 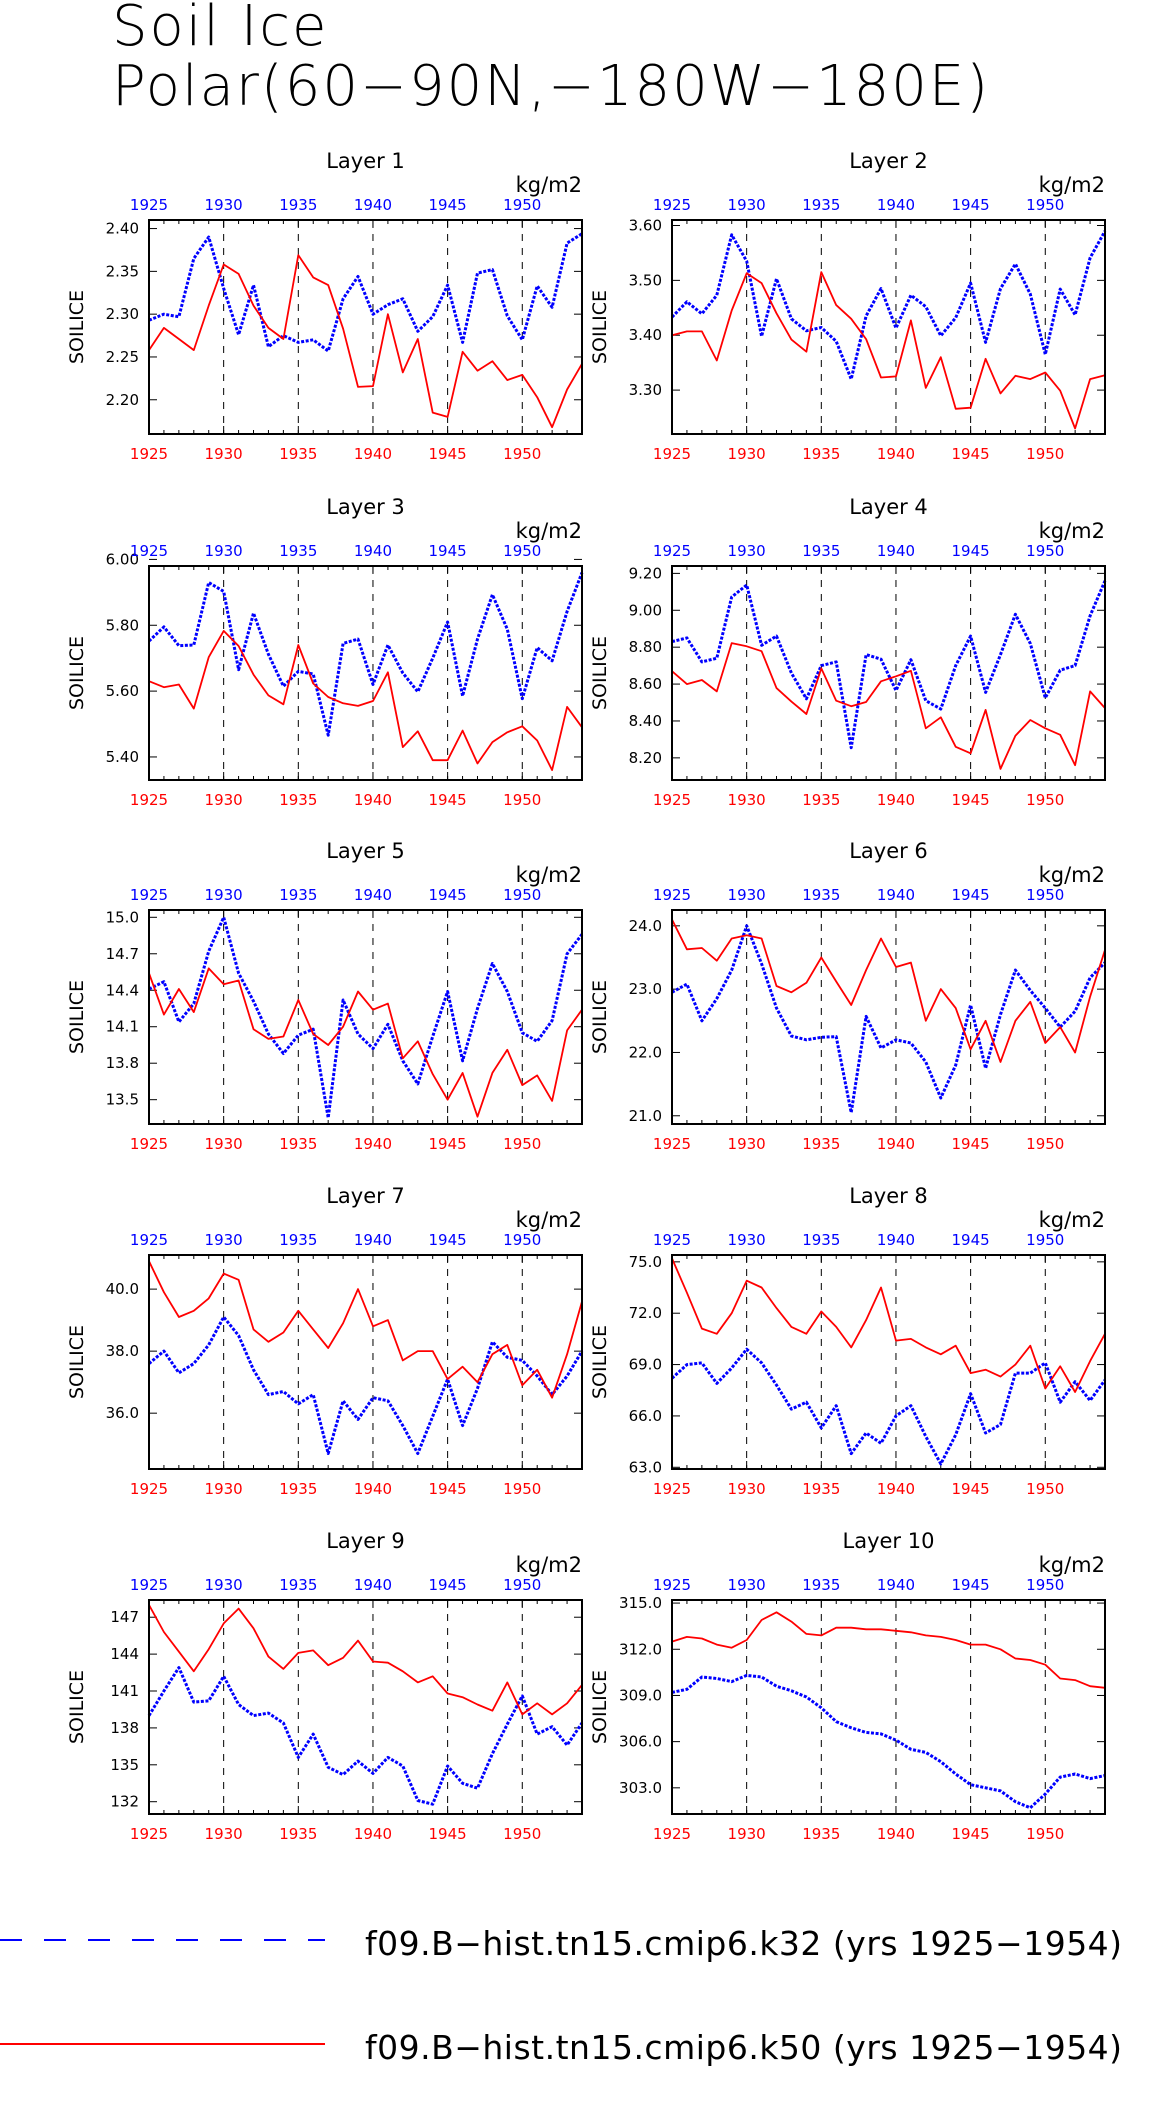 I want to click on y-tick-label: 138, so click(x=124, y=1728).